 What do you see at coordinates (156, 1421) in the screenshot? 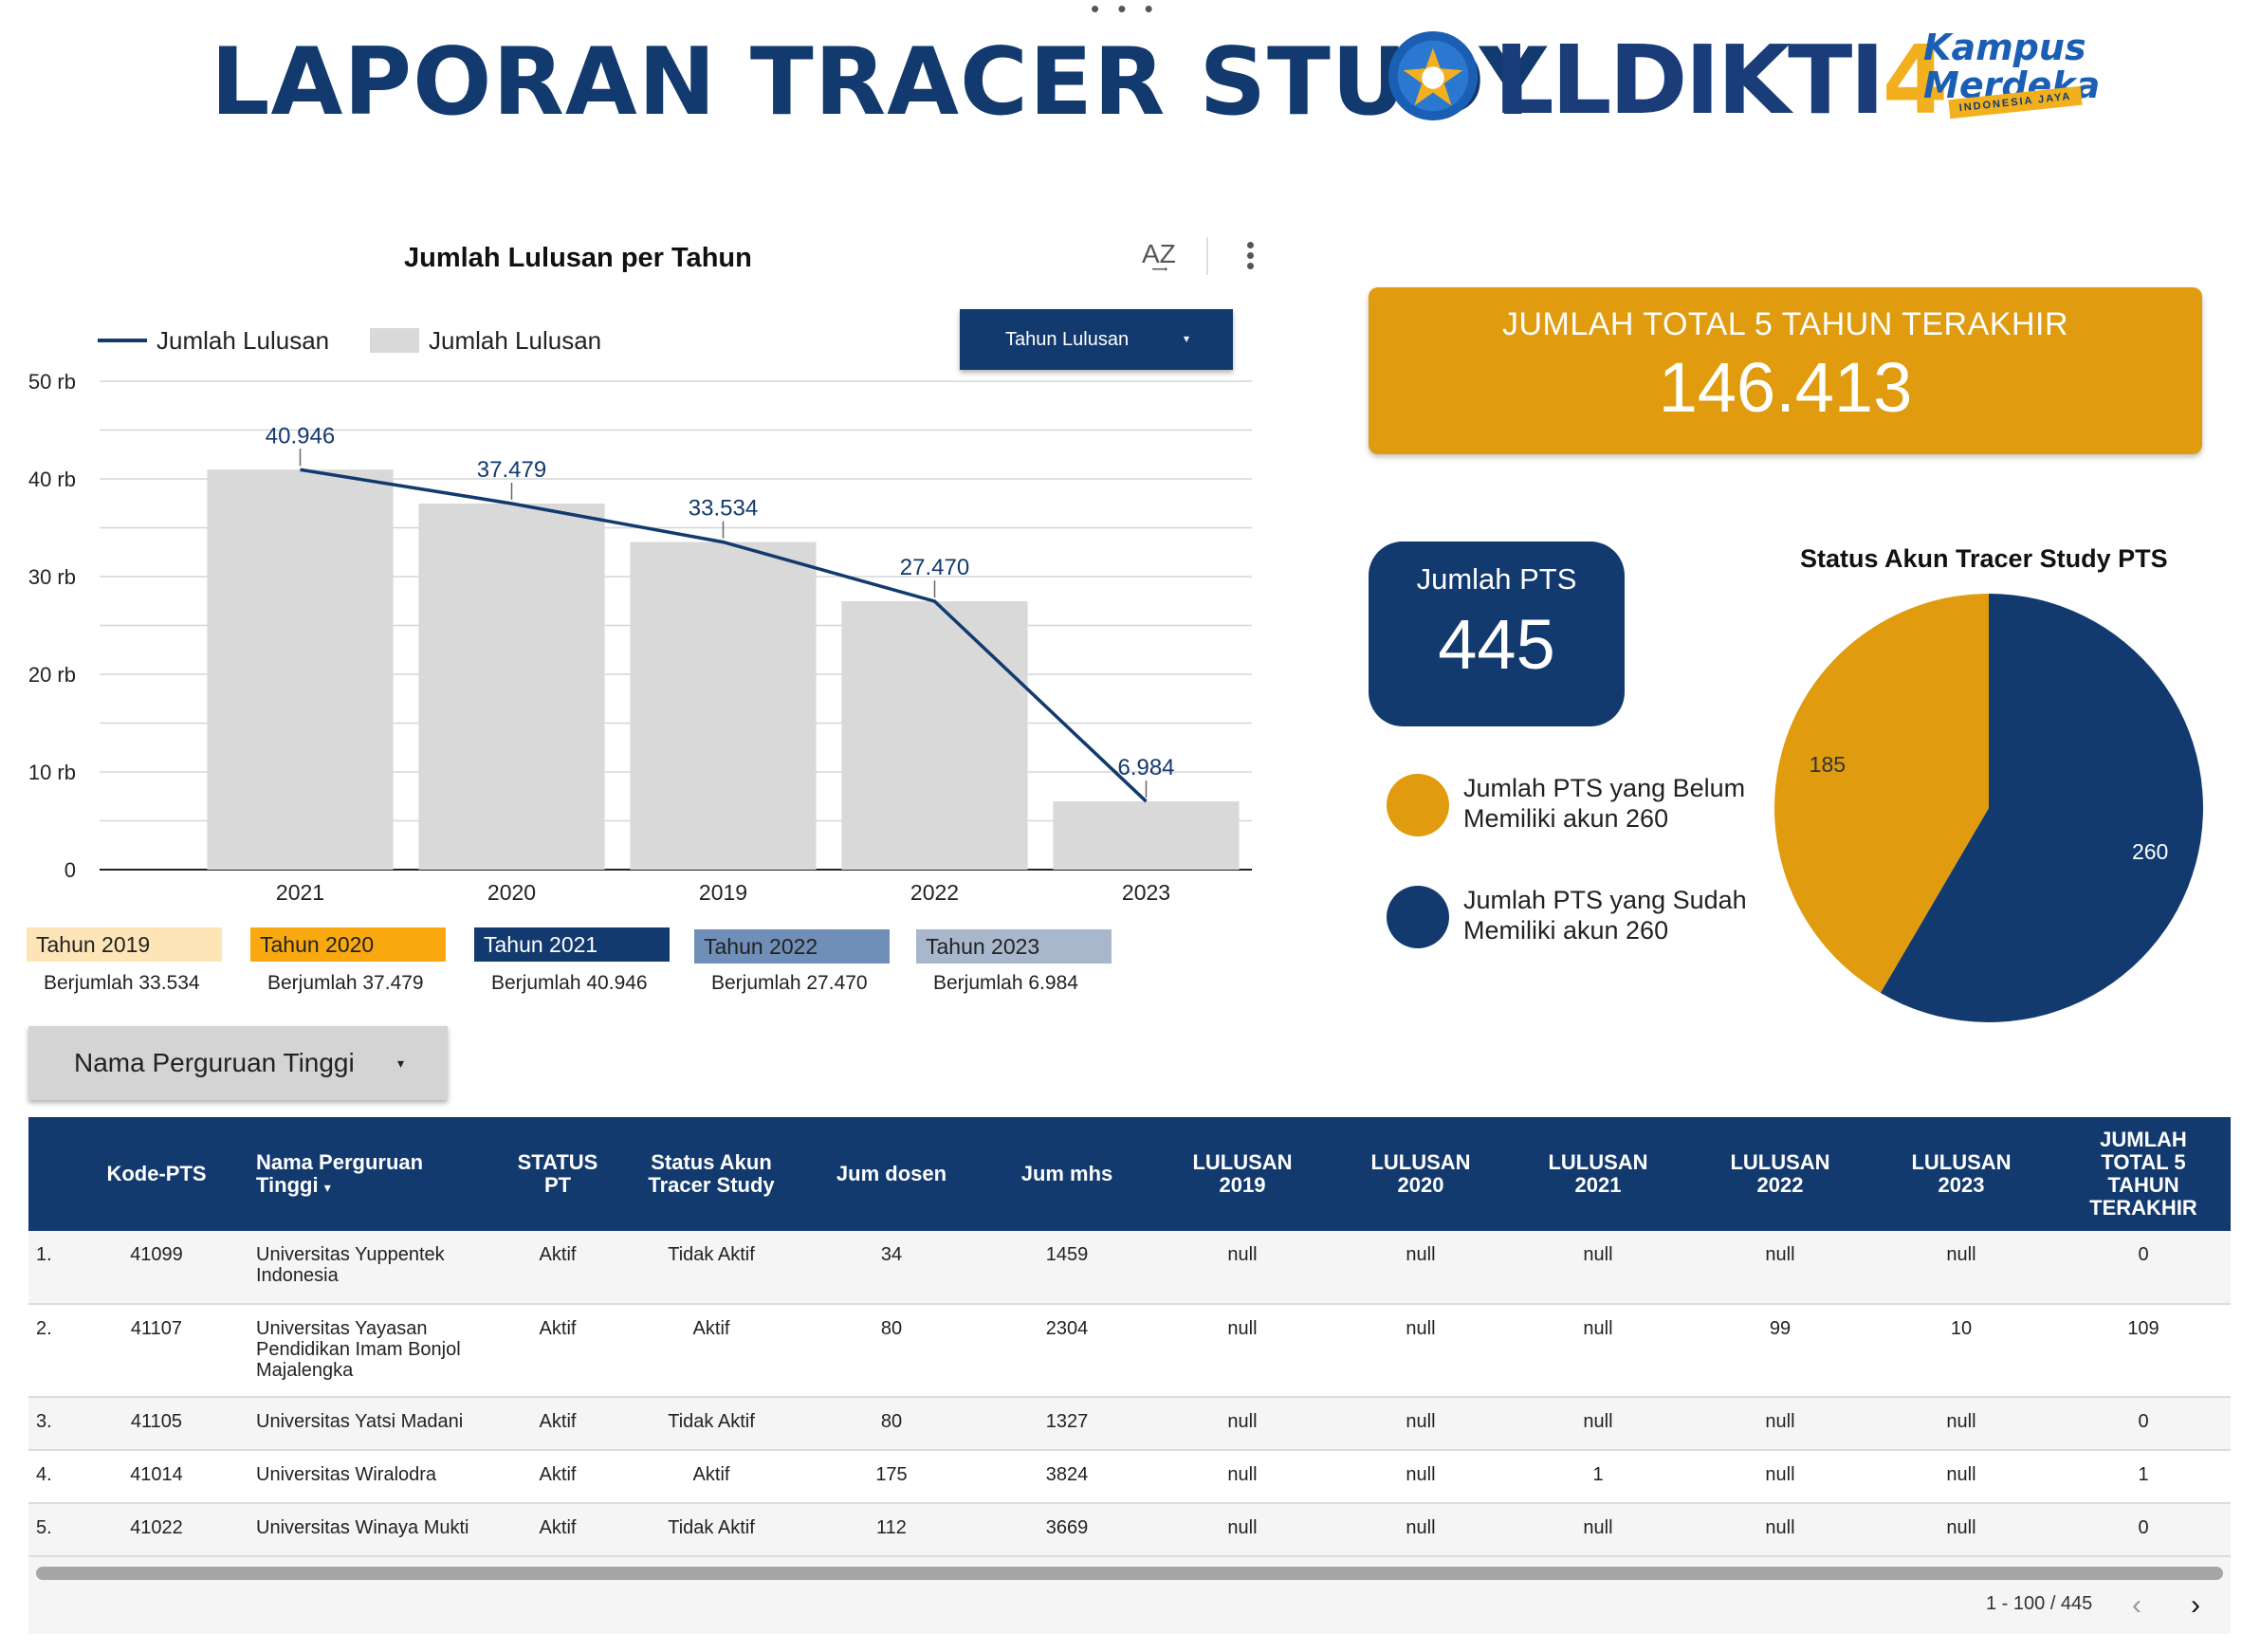
I see `cell-kode: 41105` at bounding box center [156, 1421].